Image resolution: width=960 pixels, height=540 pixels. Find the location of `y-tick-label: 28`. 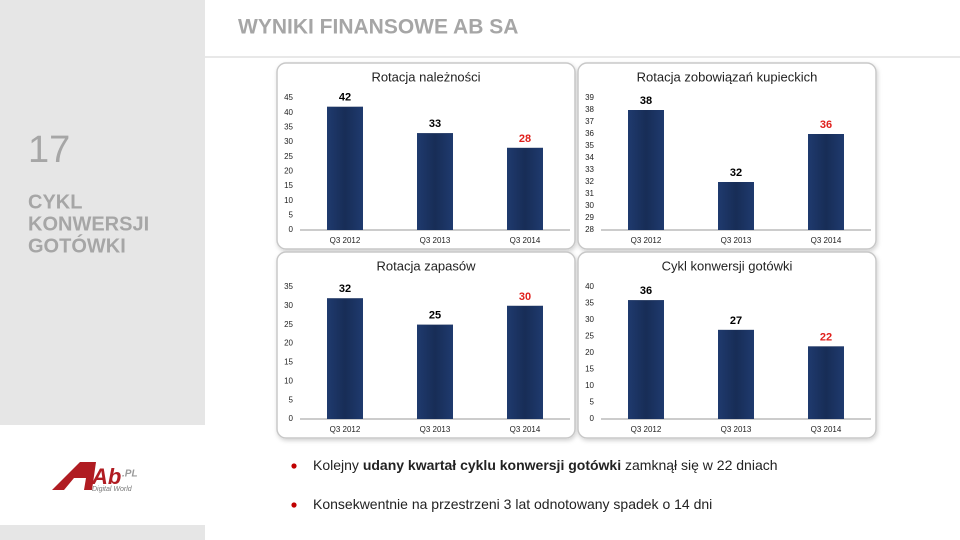

y-tick-label: 28 is located at coordinates (589, 229).